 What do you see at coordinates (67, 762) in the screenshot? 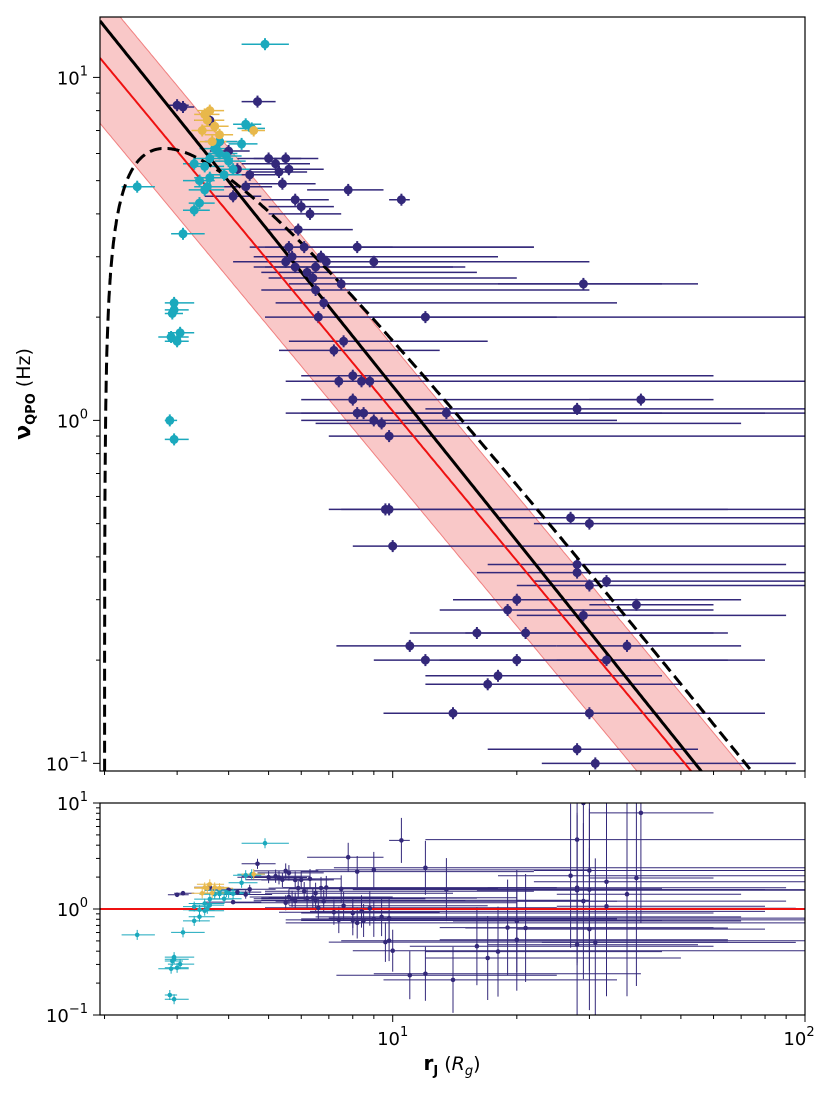
I see `y-tick-label: 10⁻¹` at bounding box center [67, 762].